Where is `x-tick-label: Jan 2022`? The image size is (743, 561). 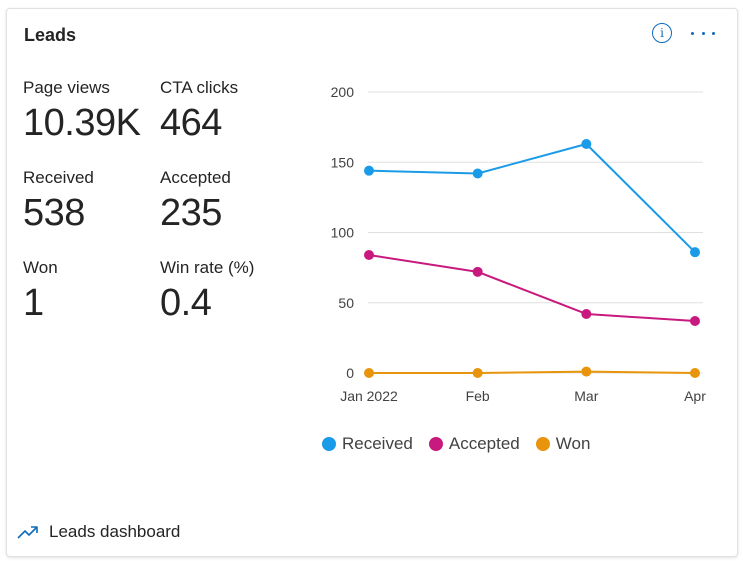 x-tick-label: Jan 2022 is located at coordinates (369, 396).